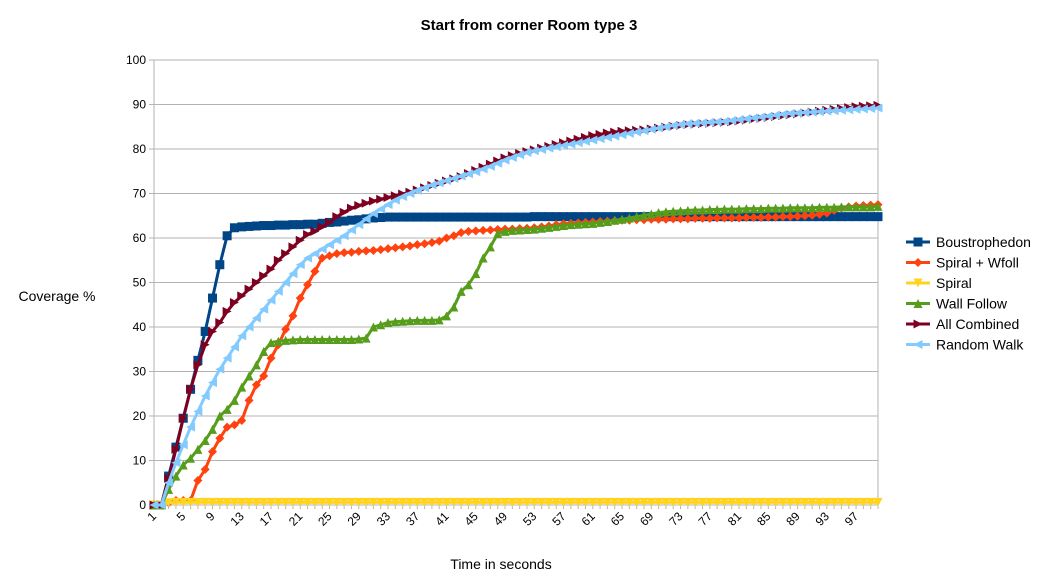 The height and width of the screenshot is (588, 1059). I want to click on y-tick-label: 40, so click(140, 327).